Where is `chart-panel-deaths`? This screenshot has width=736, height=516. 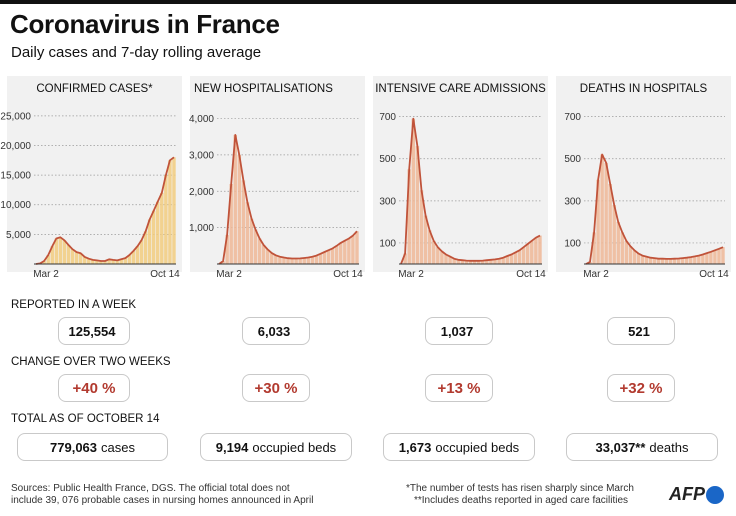 chart-panel-deaths is located at coordinates (643, 174).